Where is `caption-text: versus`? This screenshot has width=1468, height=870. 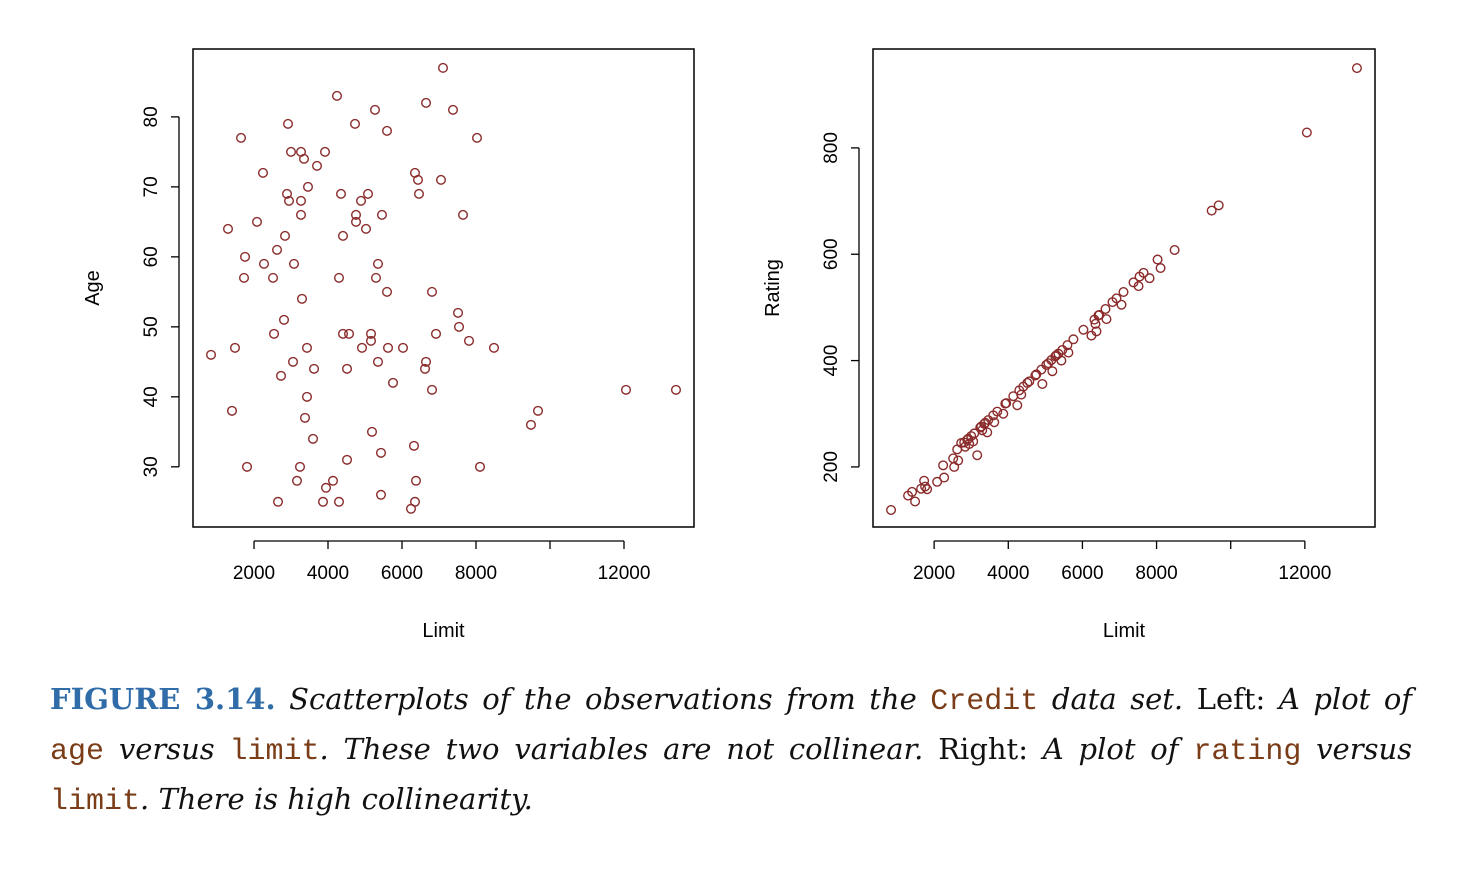 caption-text: versus is located at coordinates (1364, 749).